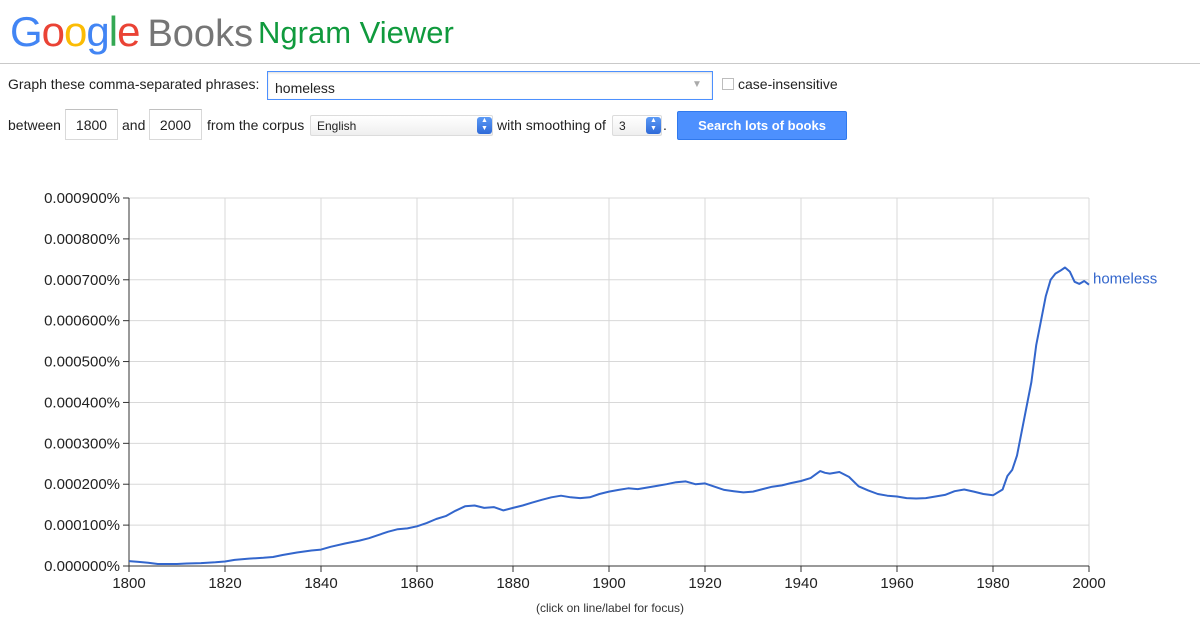  What do you see at coordinates (800, 583) in the screenshot?
I see `x-tick-label: 1940` at bounding box center [800, 583].